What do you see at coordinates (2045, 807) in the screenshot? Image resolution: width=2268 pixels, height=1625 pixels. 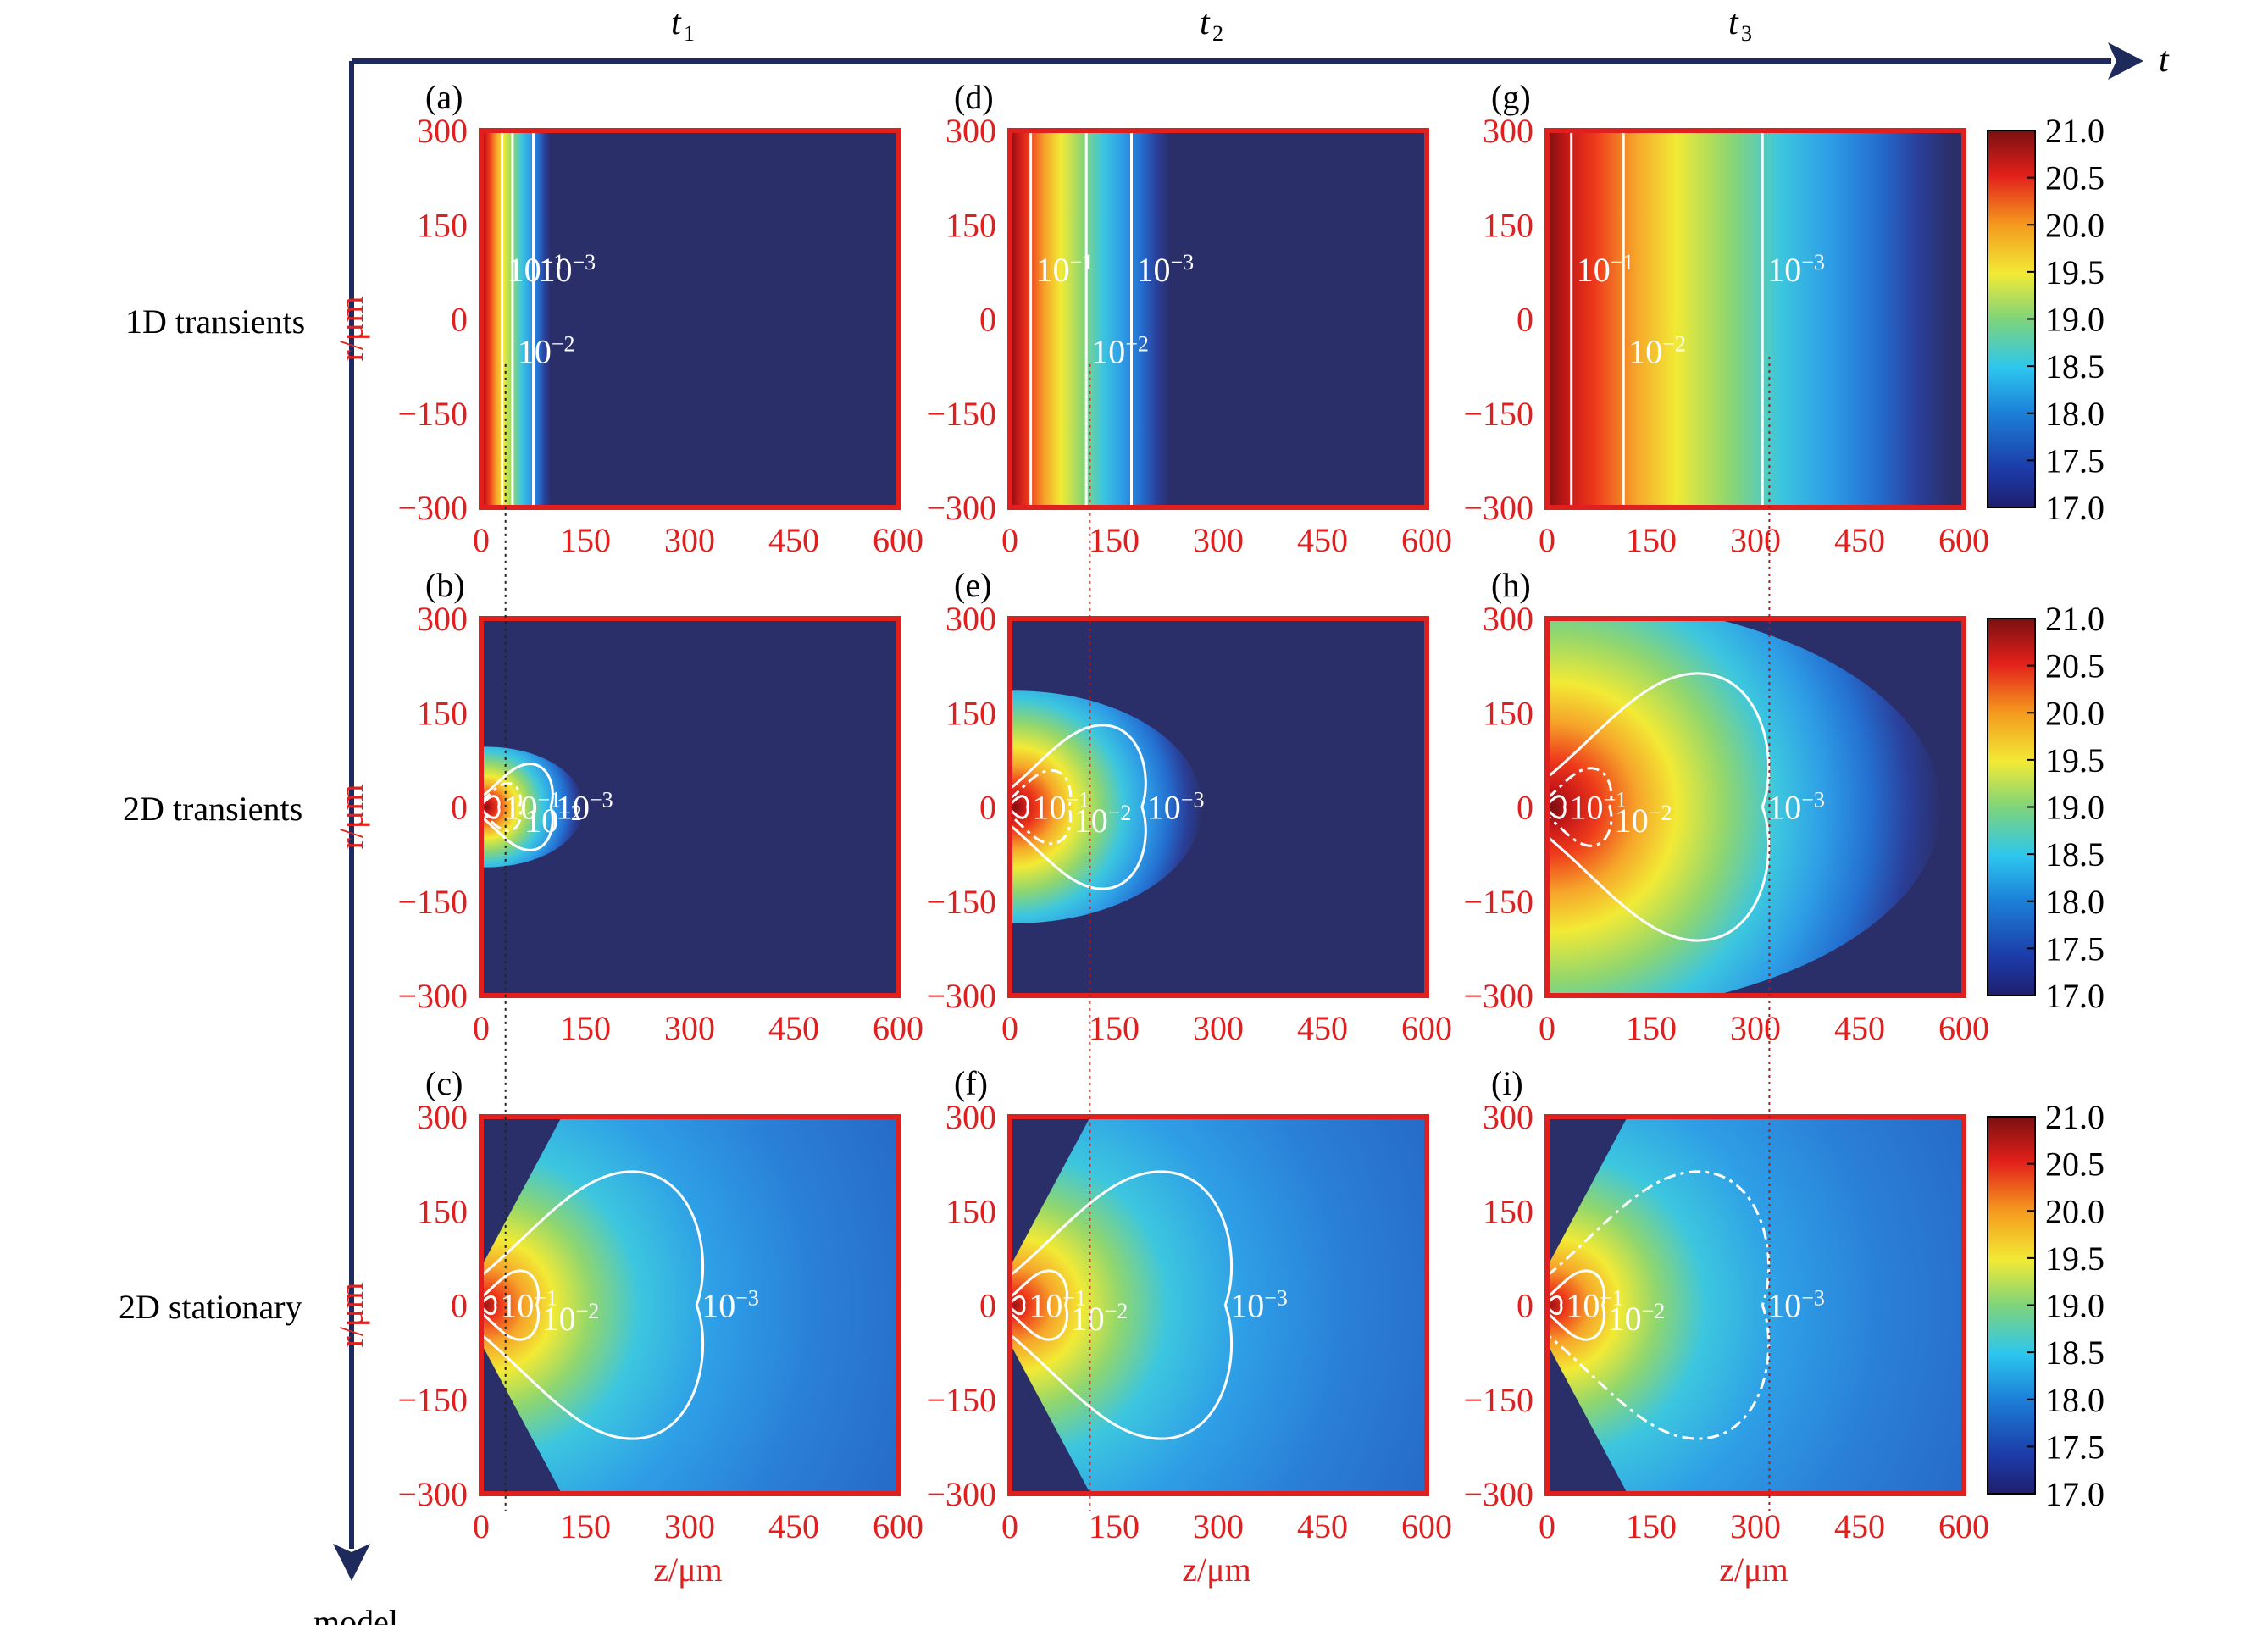 I see `colorbar-2: 21.0 20.5 20.0 19.5 19.0 18.5 18.0 17.5 17.0` at bounding box center [2045, 807].